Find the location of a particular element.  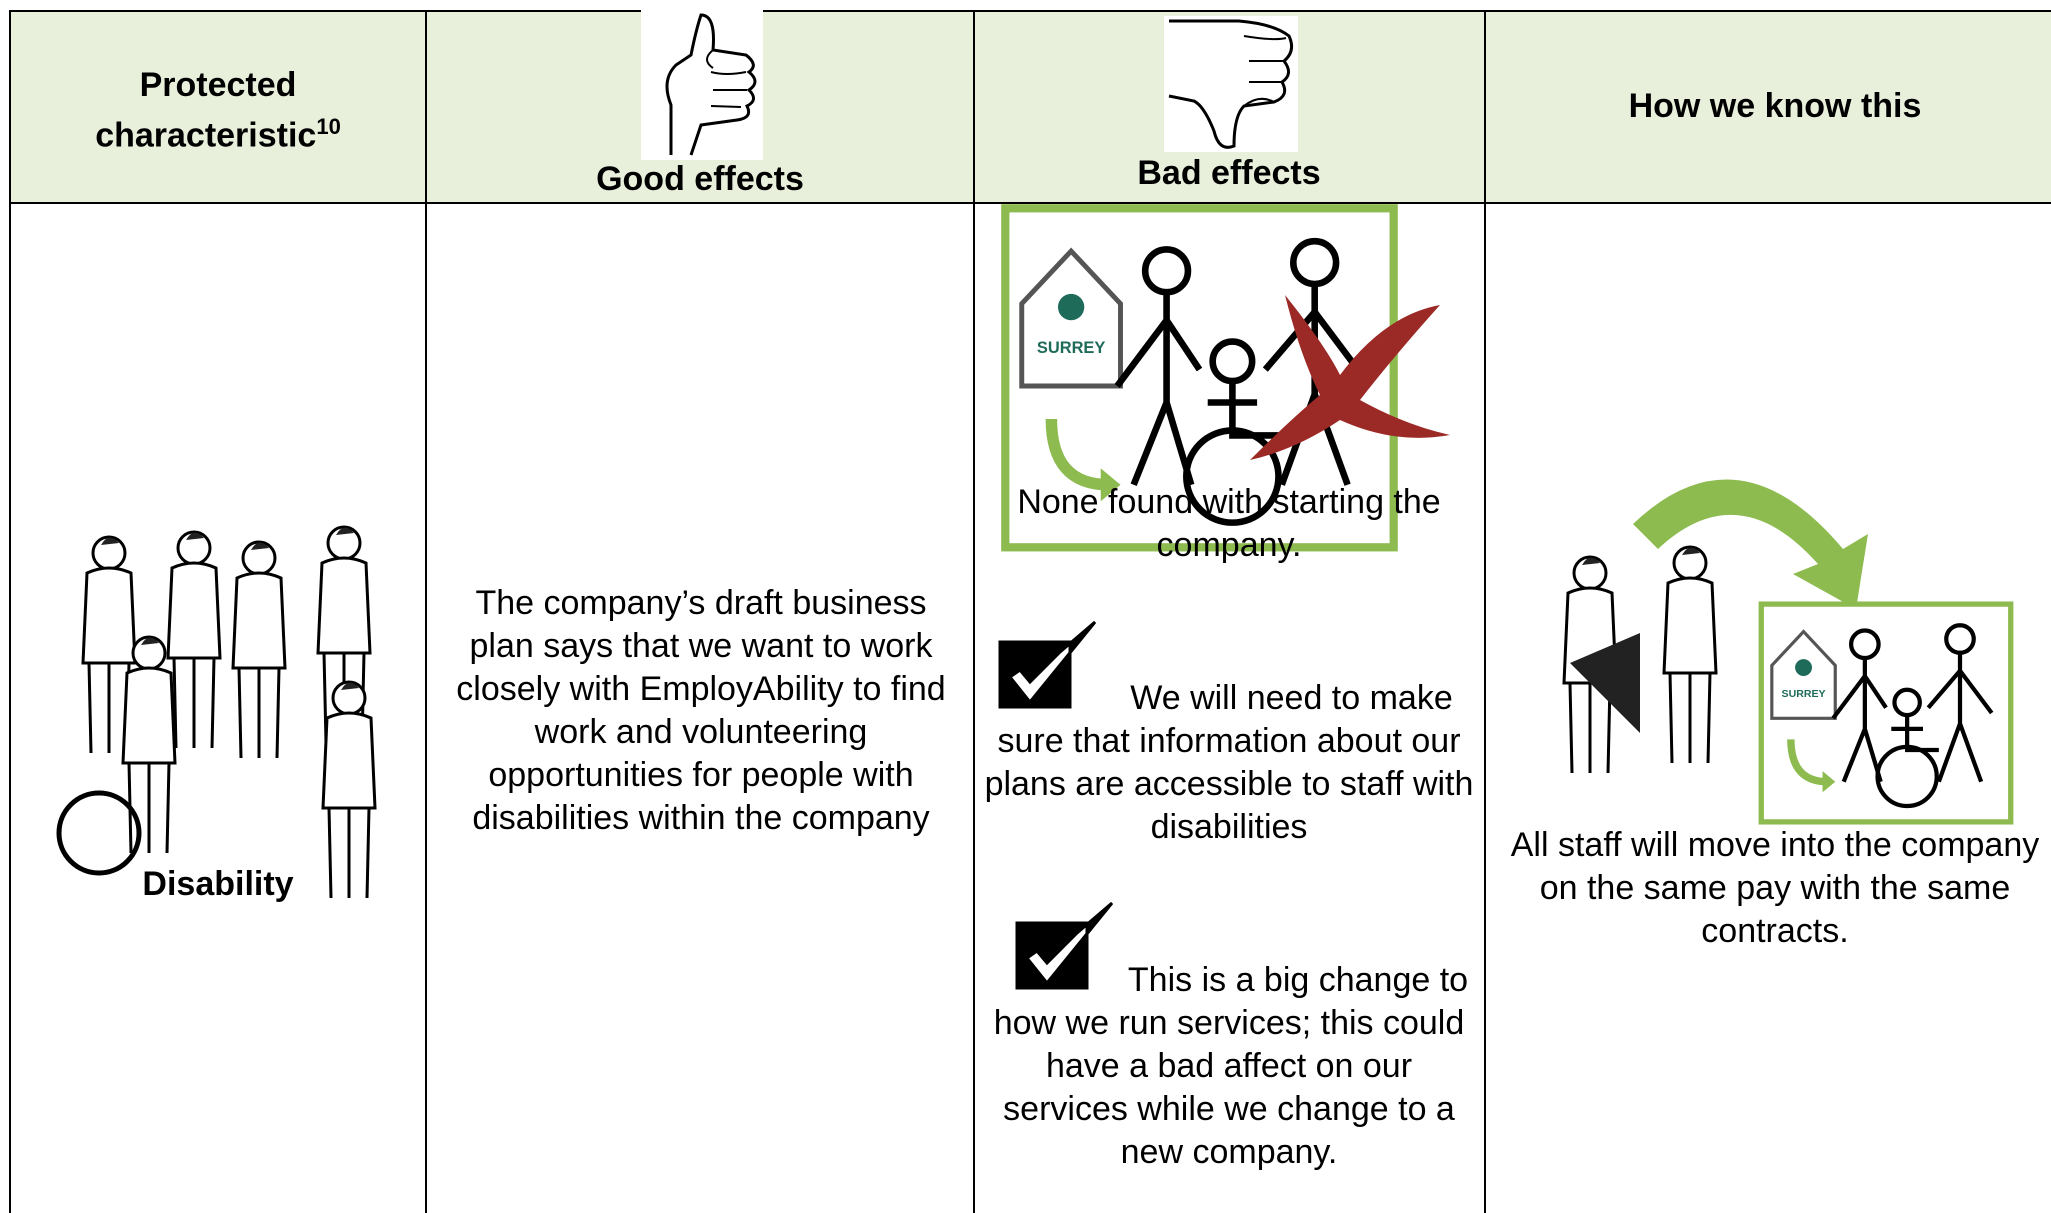

header-cell: Protected characteristic10 is located at coordinates (218, 110).